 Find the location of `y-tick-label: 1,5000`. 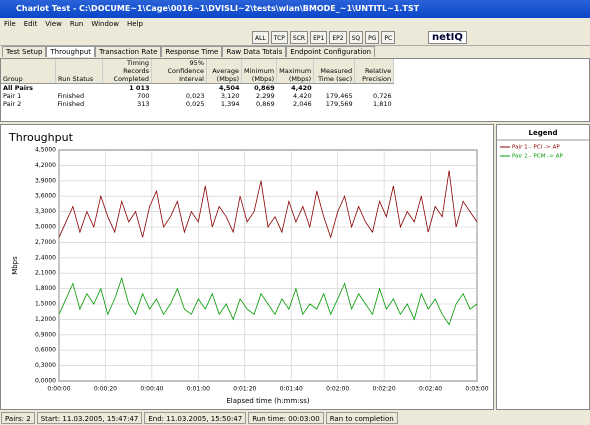

y-tick-label: 1,5000 is located at coordinates (45, 304).